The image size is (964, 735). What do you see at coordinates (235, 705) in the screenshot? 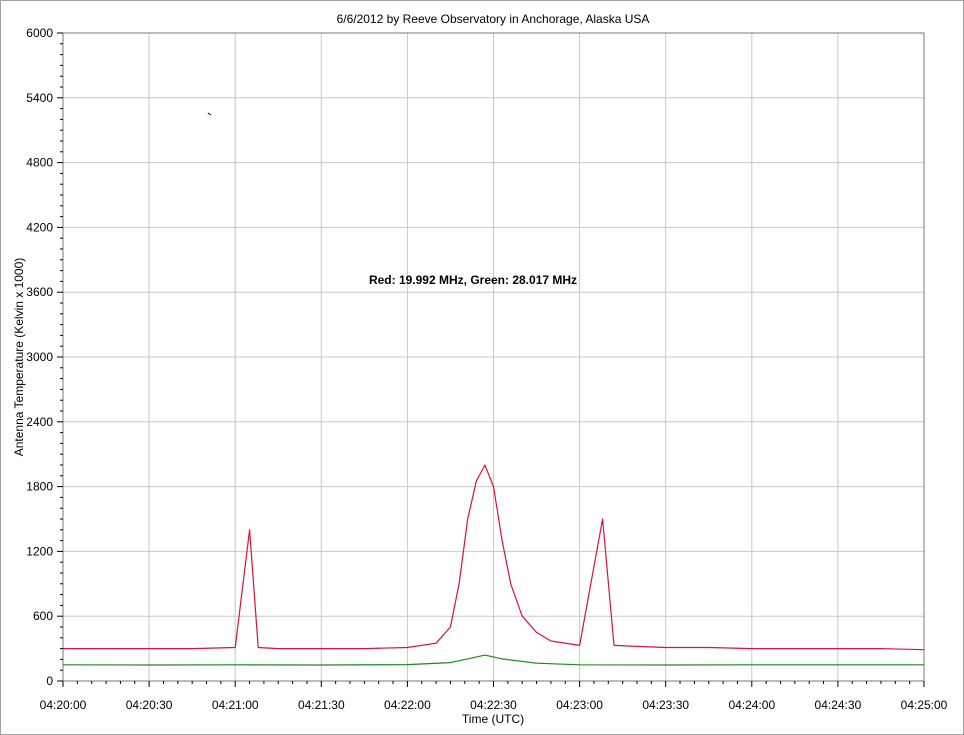
I see `x-tick-label: 04:21:00` at bounding box center [235, 705].